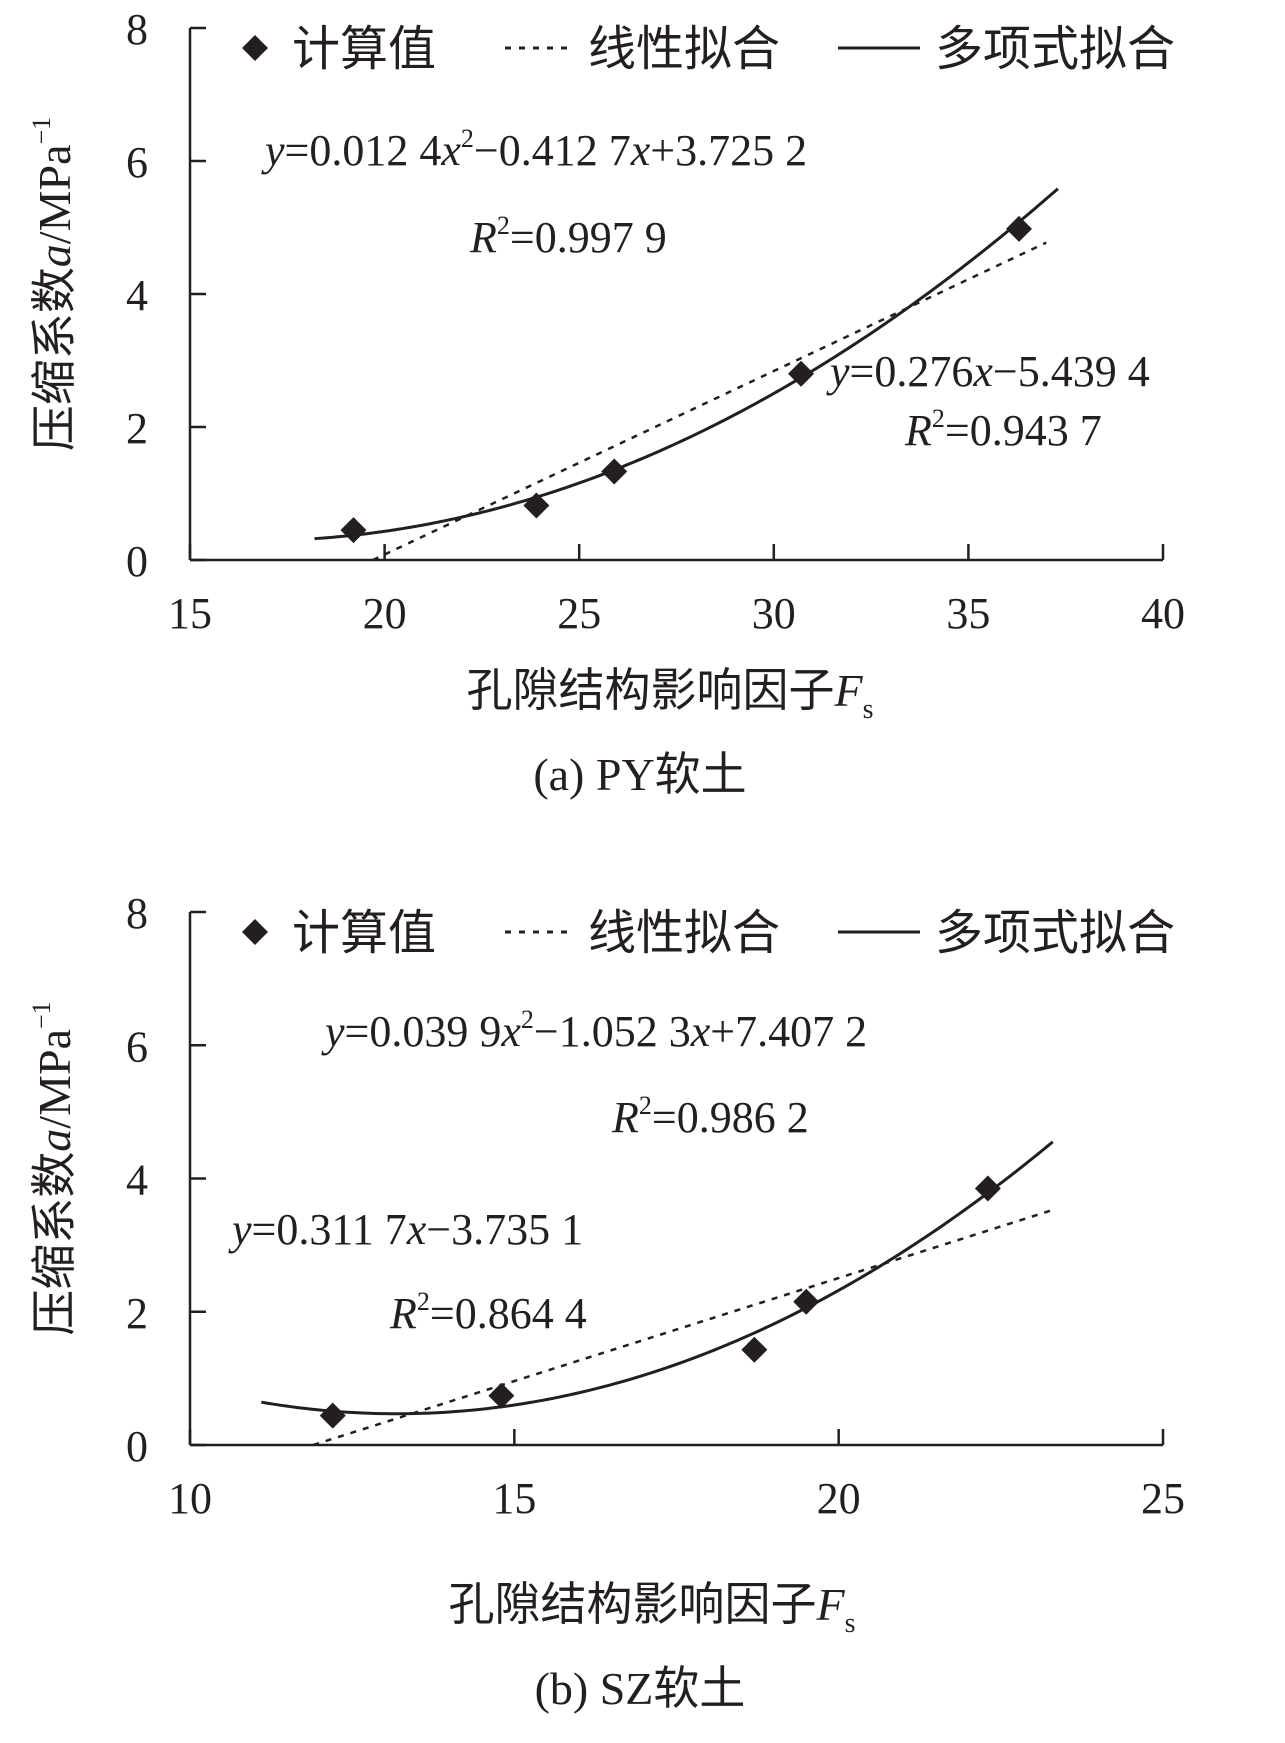  What do you see at coordinates (1163, 613) in the screenshot?
I see `x-tick-label: 40` at bounding box center [1163, 613].